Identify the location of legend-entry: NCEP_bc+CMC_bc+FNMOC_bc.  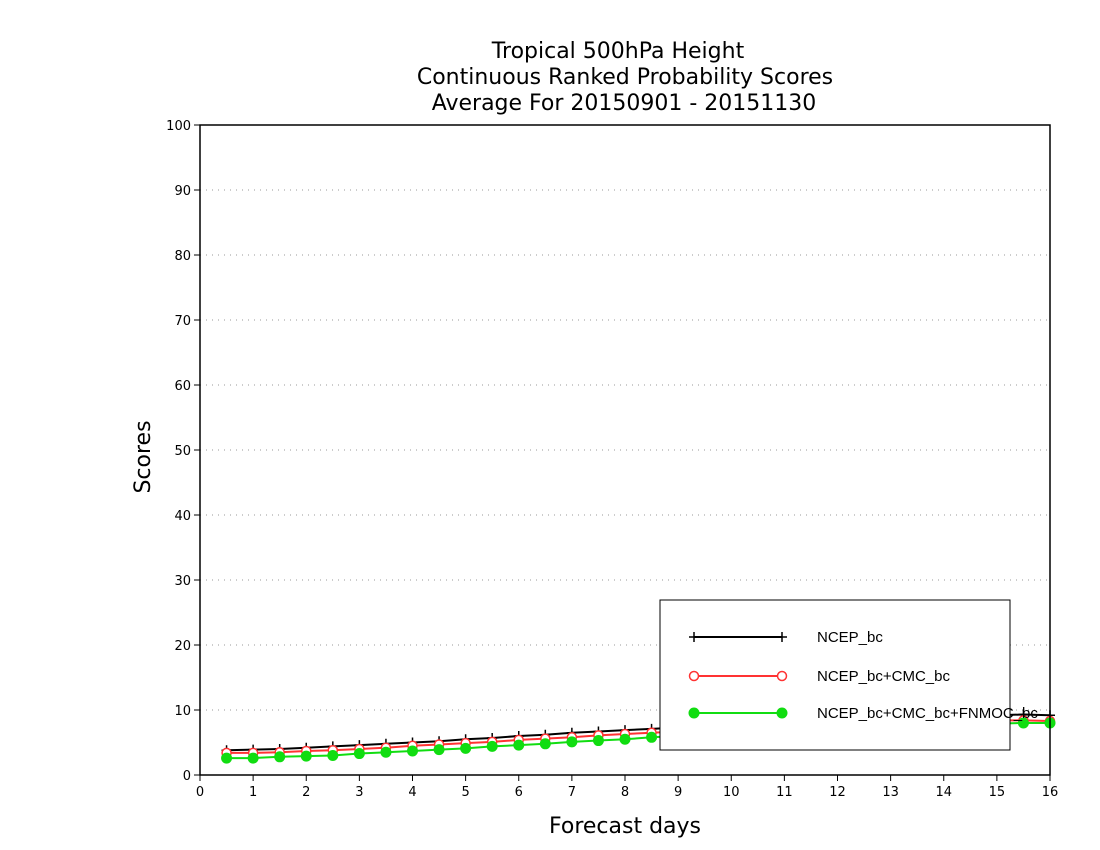
(863, 713).